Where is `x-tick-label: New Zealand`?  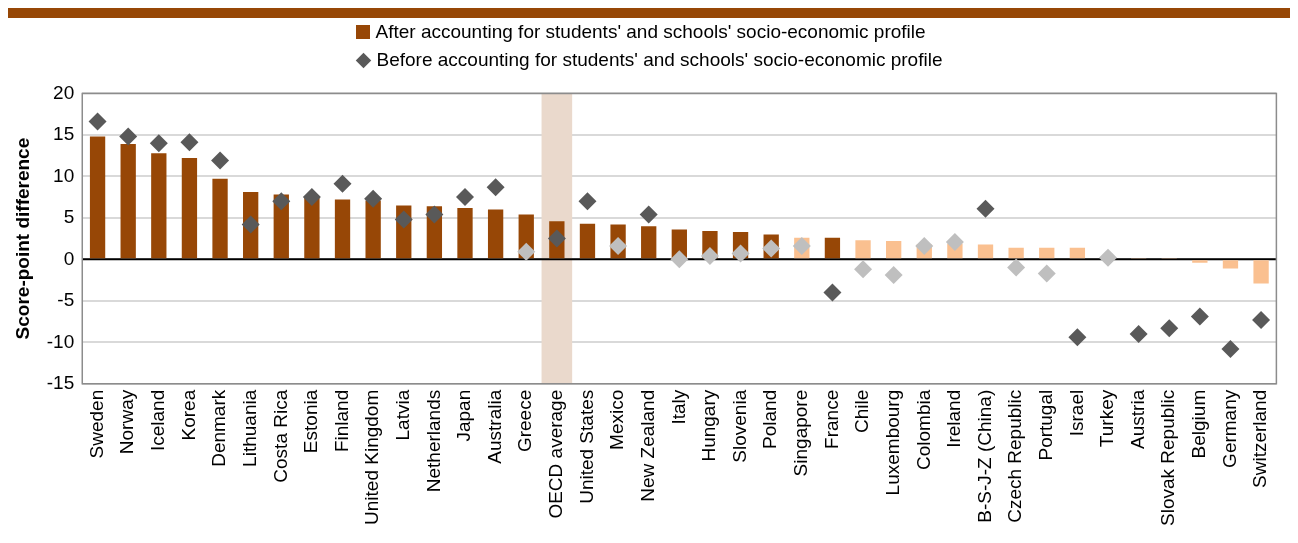 x-tick-label: New Zealand is located at coordinates (647, 445).